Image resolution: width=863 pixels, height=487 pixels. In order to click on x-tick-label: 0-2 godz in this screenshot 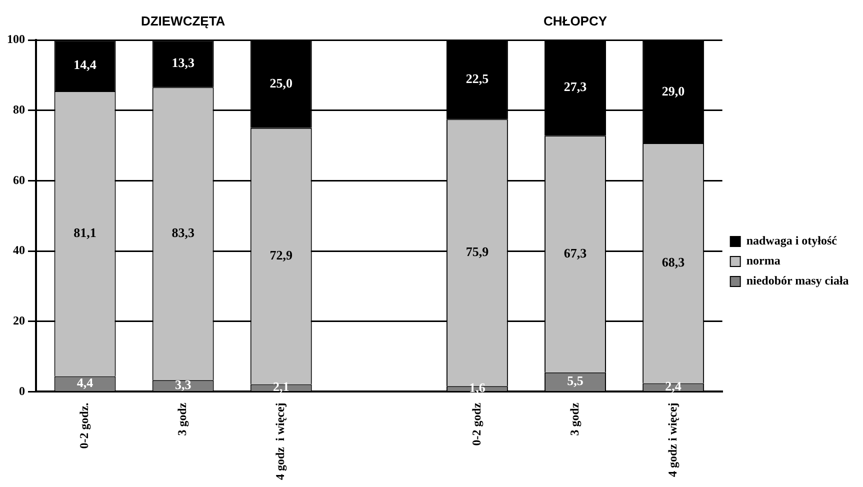, I will do `click(476, 424)`.